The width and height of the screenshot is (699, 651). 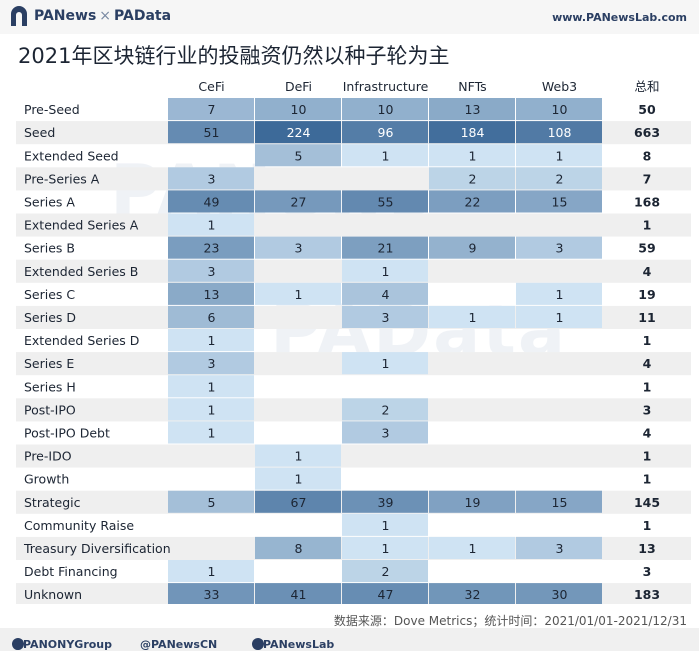 What do you see at coordinates (39, 132) in the screenshot?
I see `row-label: Seed` at bounding box center [39, 132].